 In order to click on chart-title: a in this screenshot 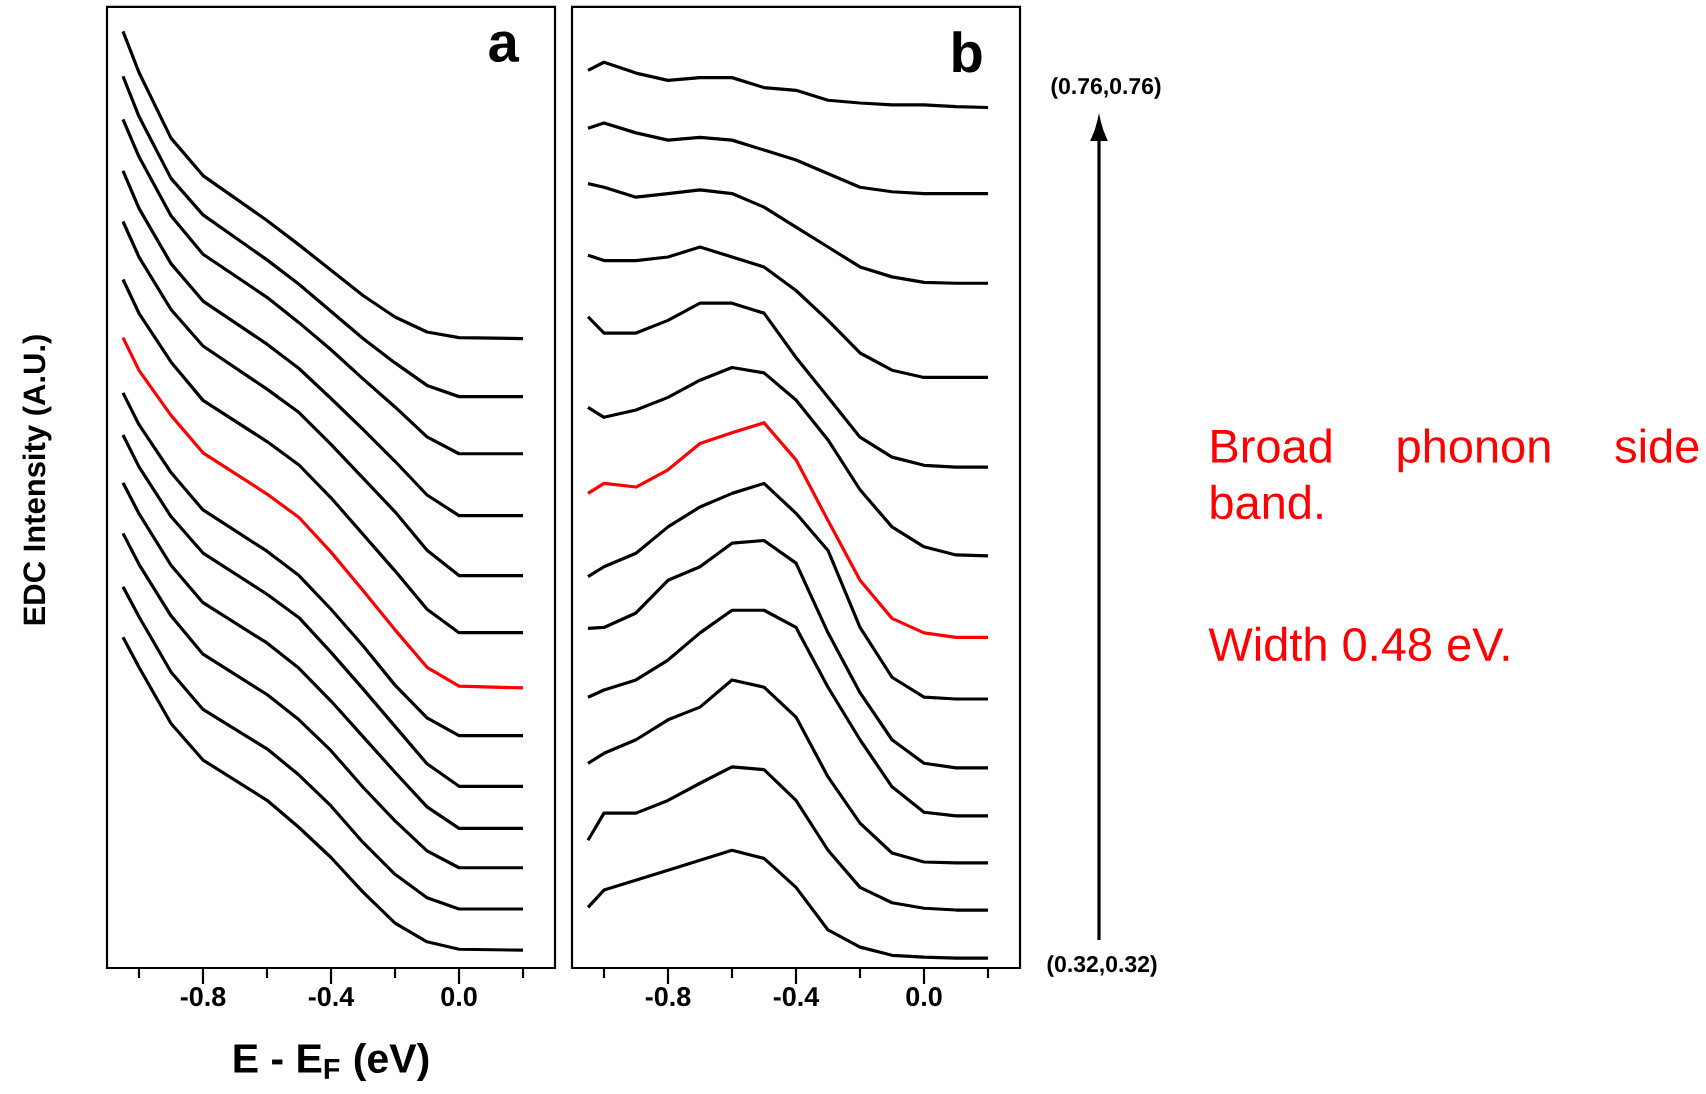, I will do `click(504, 47)`.